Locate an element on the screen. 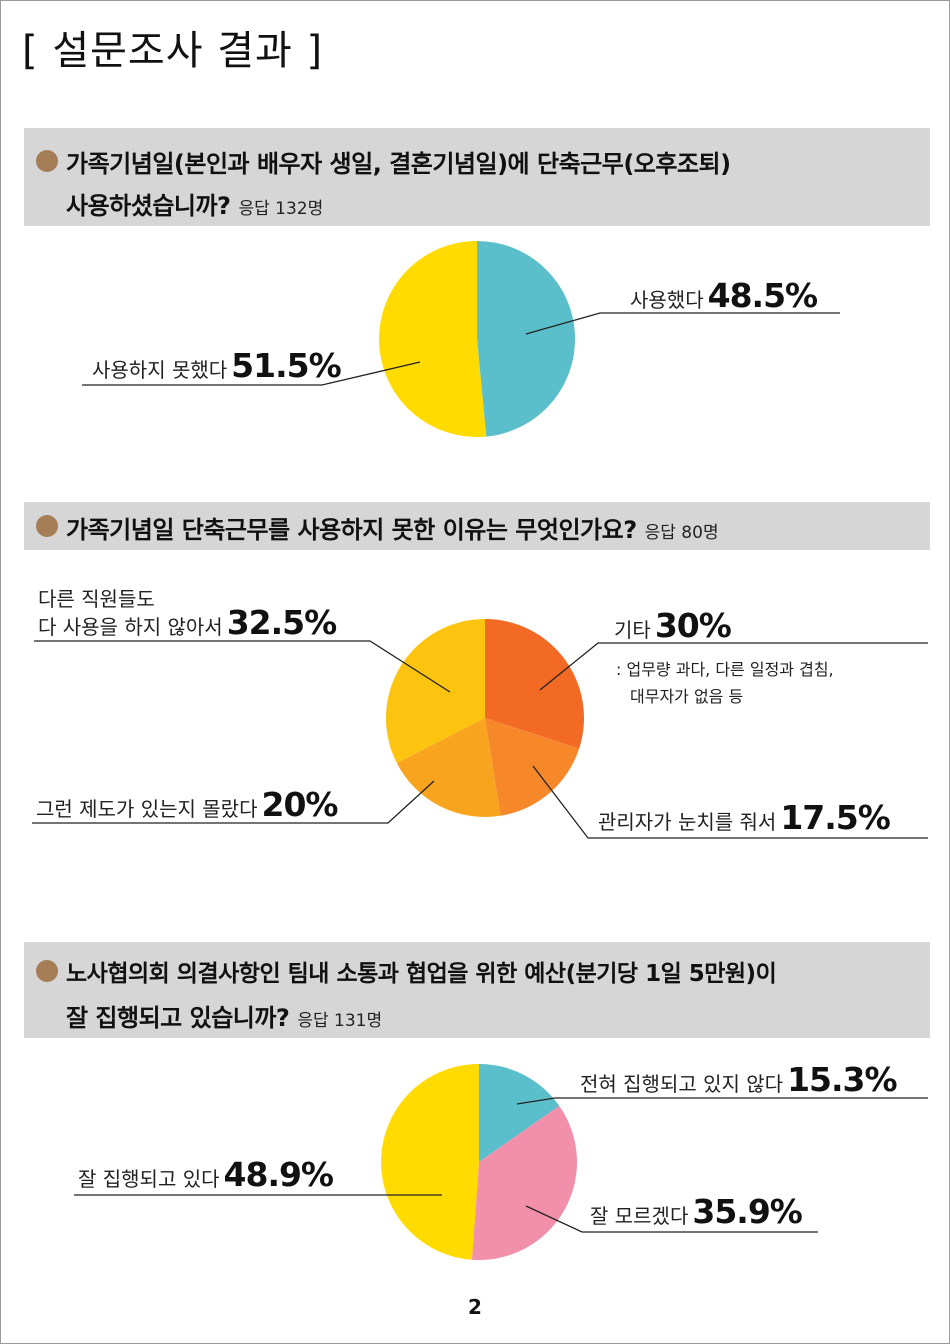 Image resolution: width=950 pixels, height=1344 pixels. label-used-pct: 48.5% is located at coordinates (762, 295).